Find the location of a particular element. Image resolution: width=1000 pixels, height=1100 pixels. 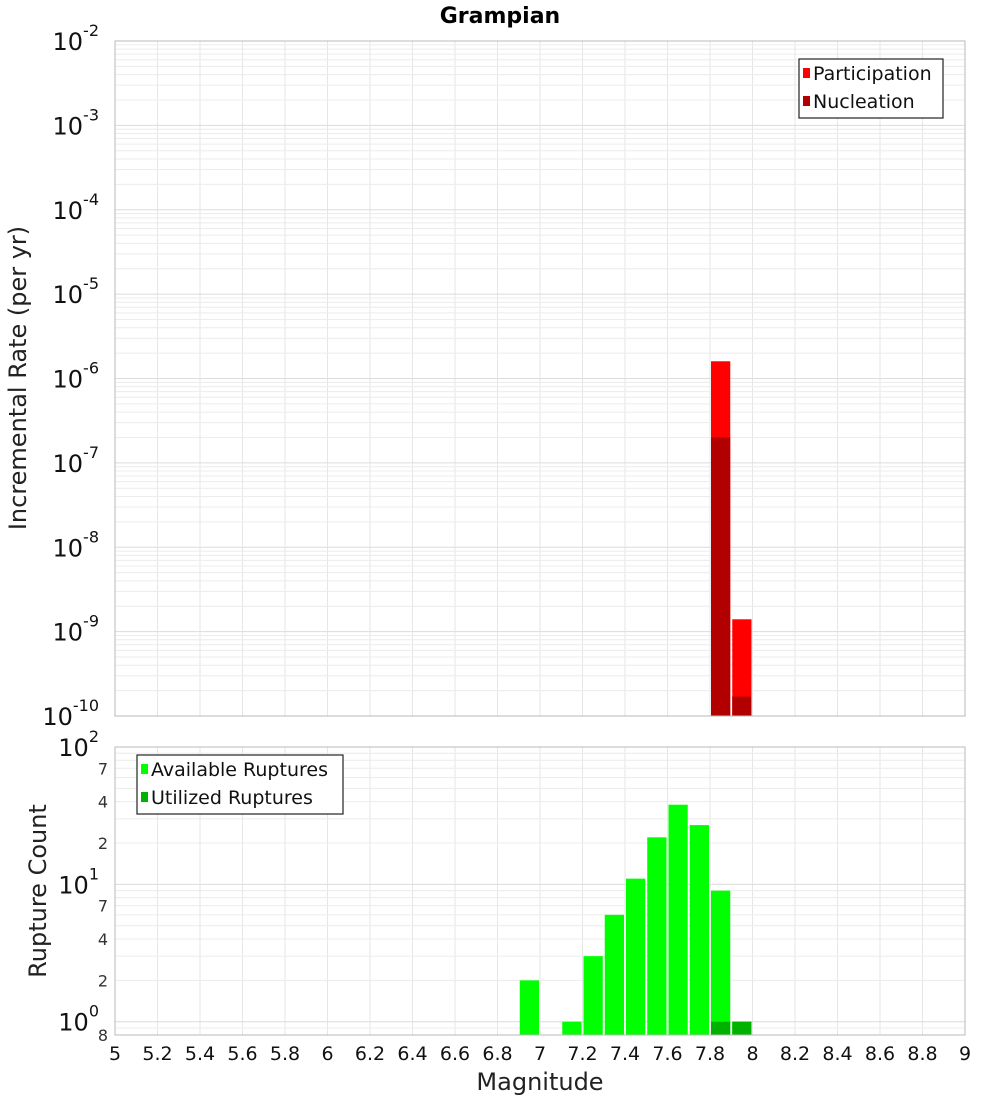

y-tick-label: 10⁻⁷ is located at coordinates (76, 460).